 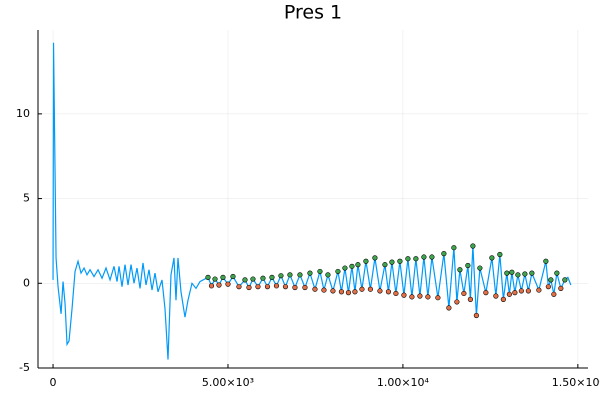 I want to click on x-tick-label: 1.00×10⁴, so click(x=403, y=382).